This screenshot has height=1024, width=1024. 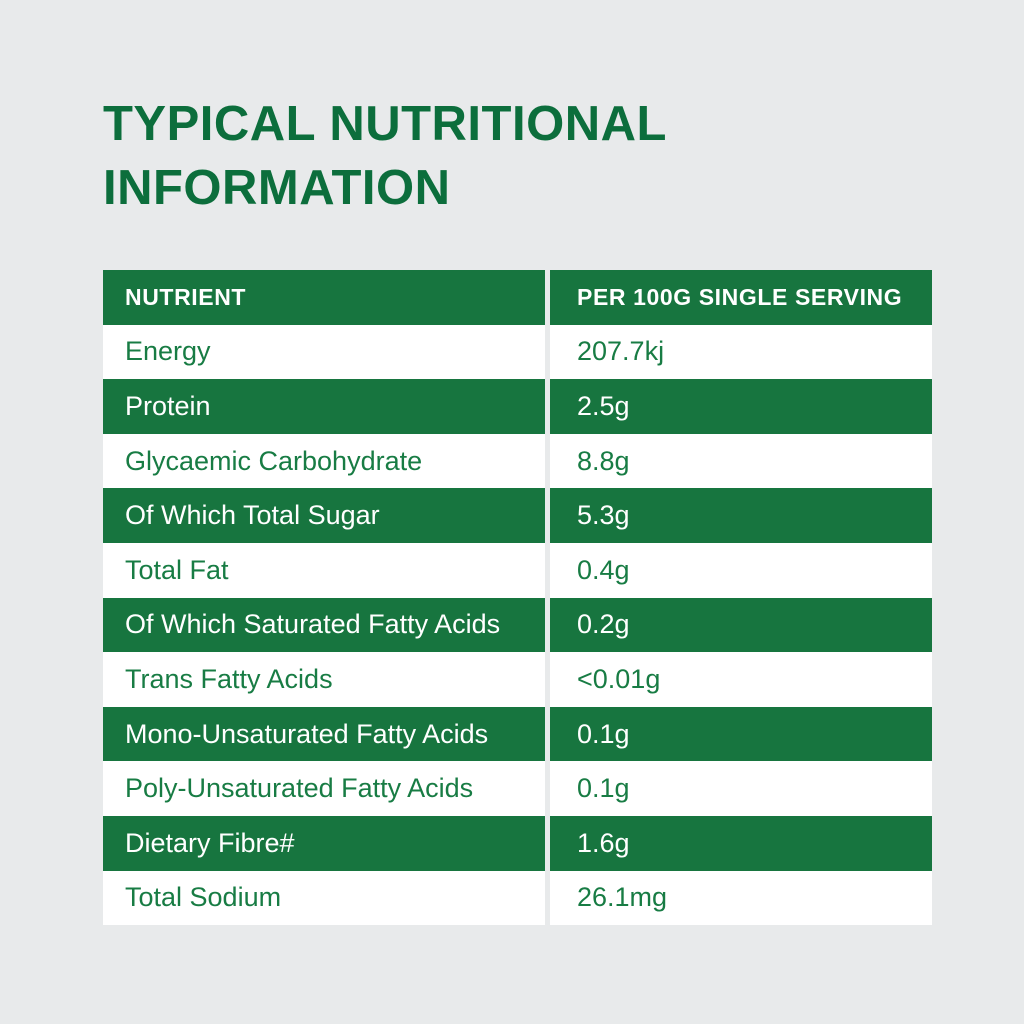 I want to click on value-cell: 8.8g, so click(x=741, y=461).